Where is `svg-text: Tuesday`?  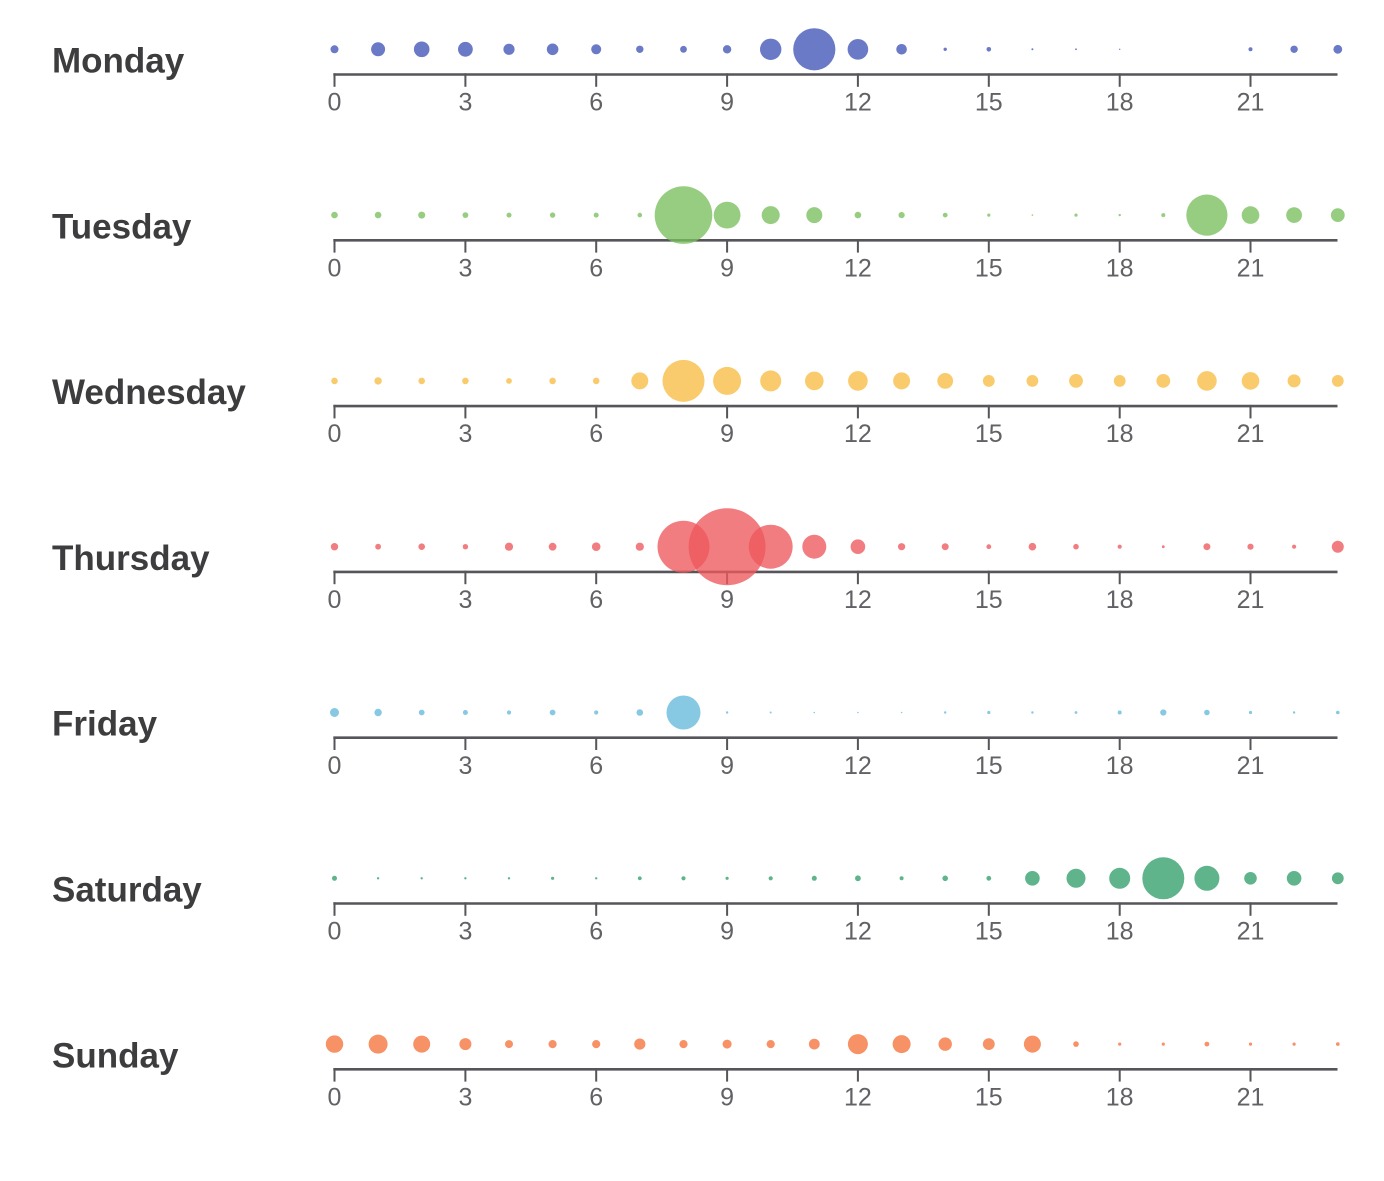 svg-text: Tuesday is located at coordinates (122, 226).